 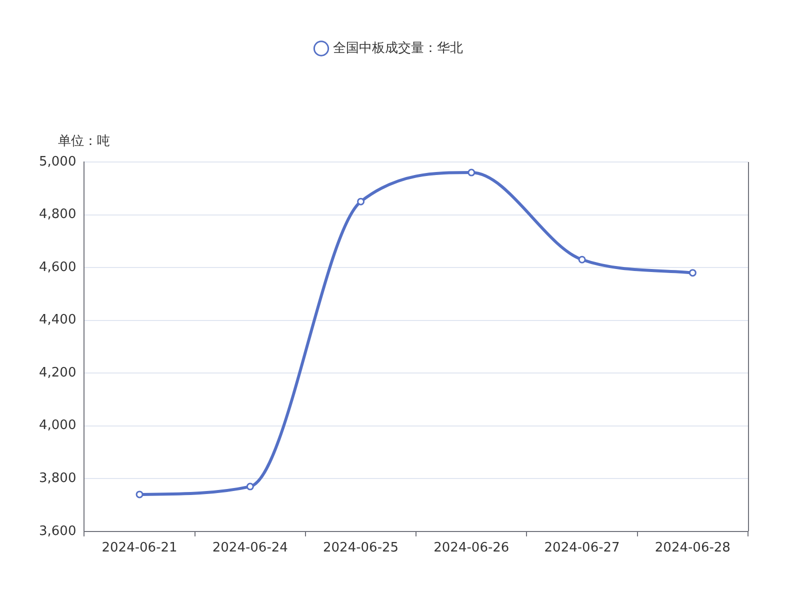 What do you see at coordinates (692, 548) in the screenshot?
I see `x-tick-label: 2024-06-28` at bounding box center [692, 548].